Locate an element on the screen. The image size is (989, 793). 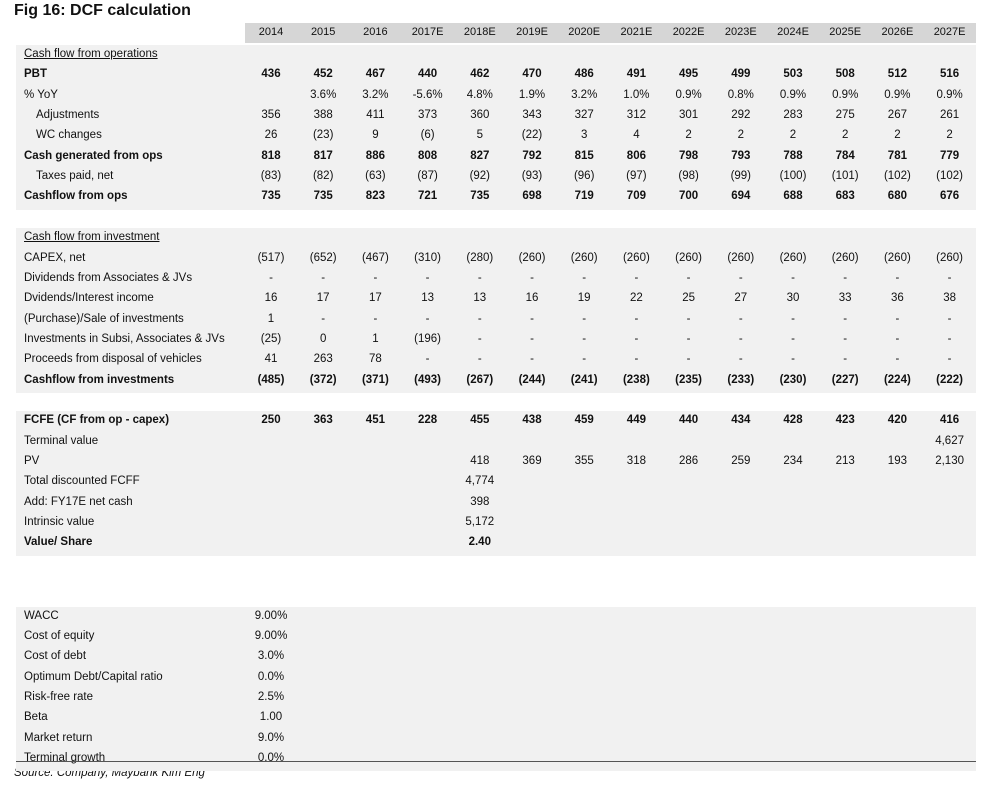
bottom-rule is located at coordinates (496, 761).